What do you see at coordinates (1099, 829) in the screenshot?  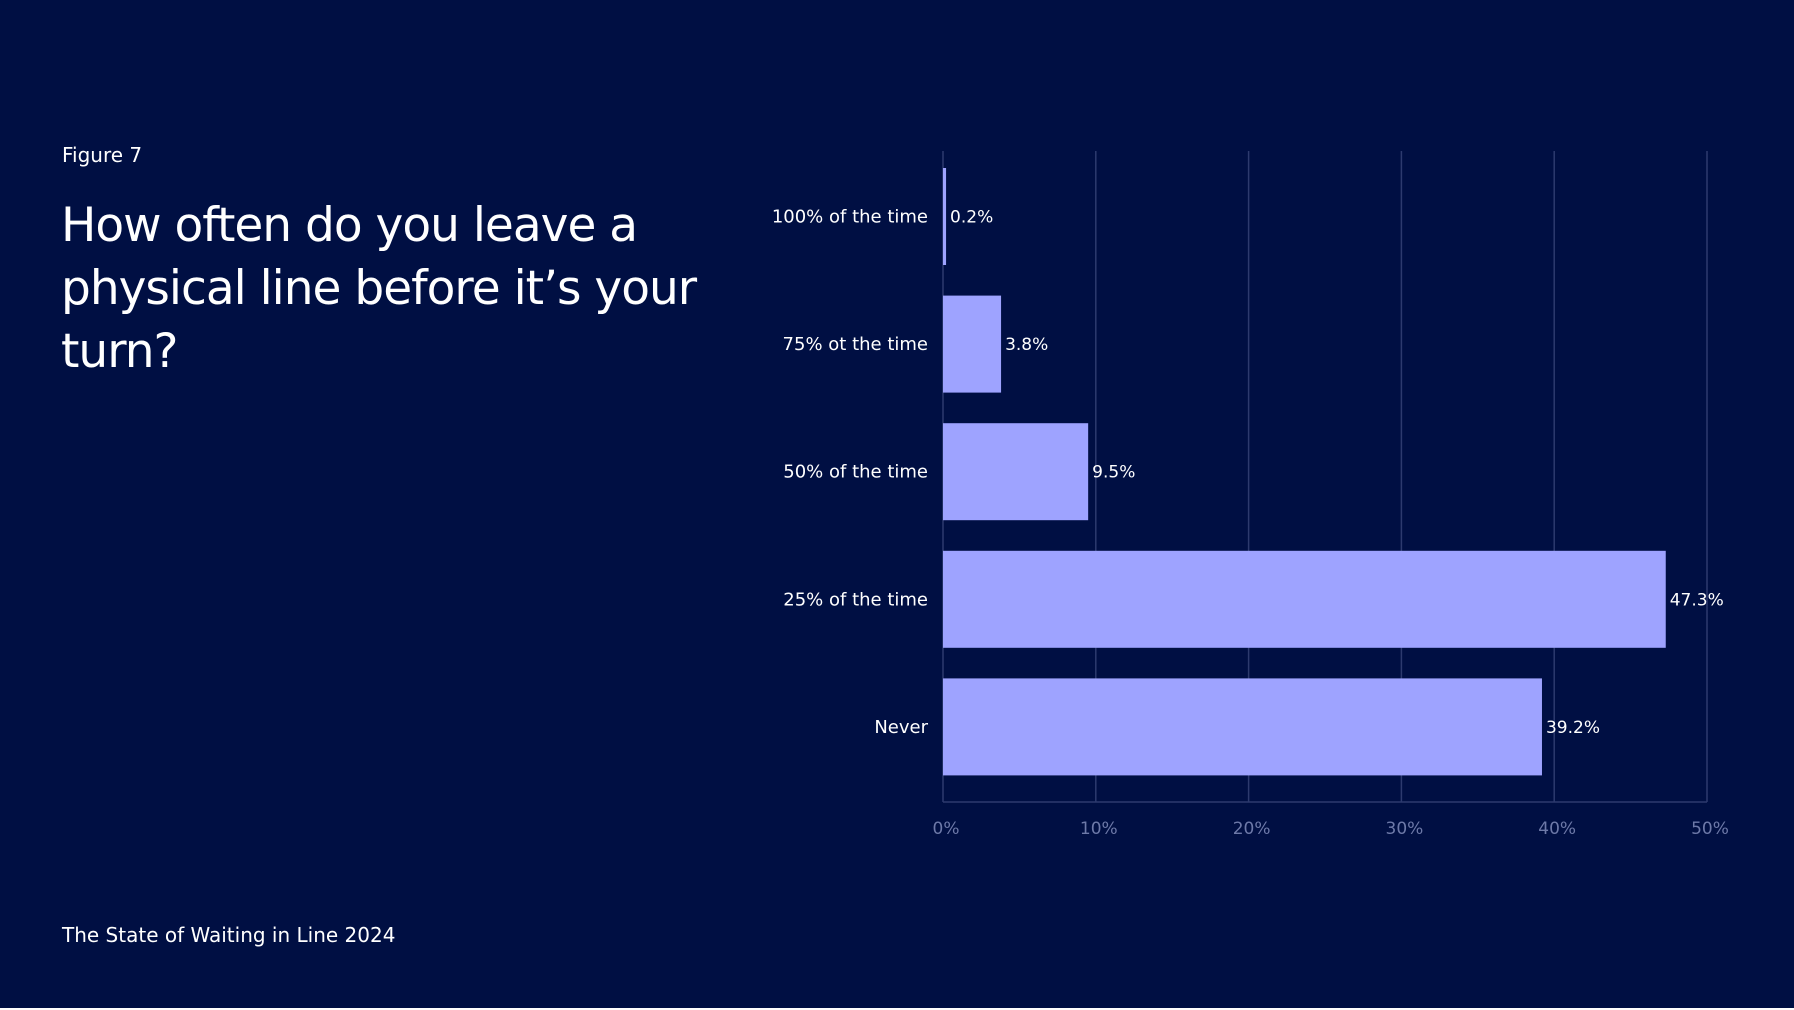 I see `x-tick-label: 10%` at bounding box center [1099, 829].